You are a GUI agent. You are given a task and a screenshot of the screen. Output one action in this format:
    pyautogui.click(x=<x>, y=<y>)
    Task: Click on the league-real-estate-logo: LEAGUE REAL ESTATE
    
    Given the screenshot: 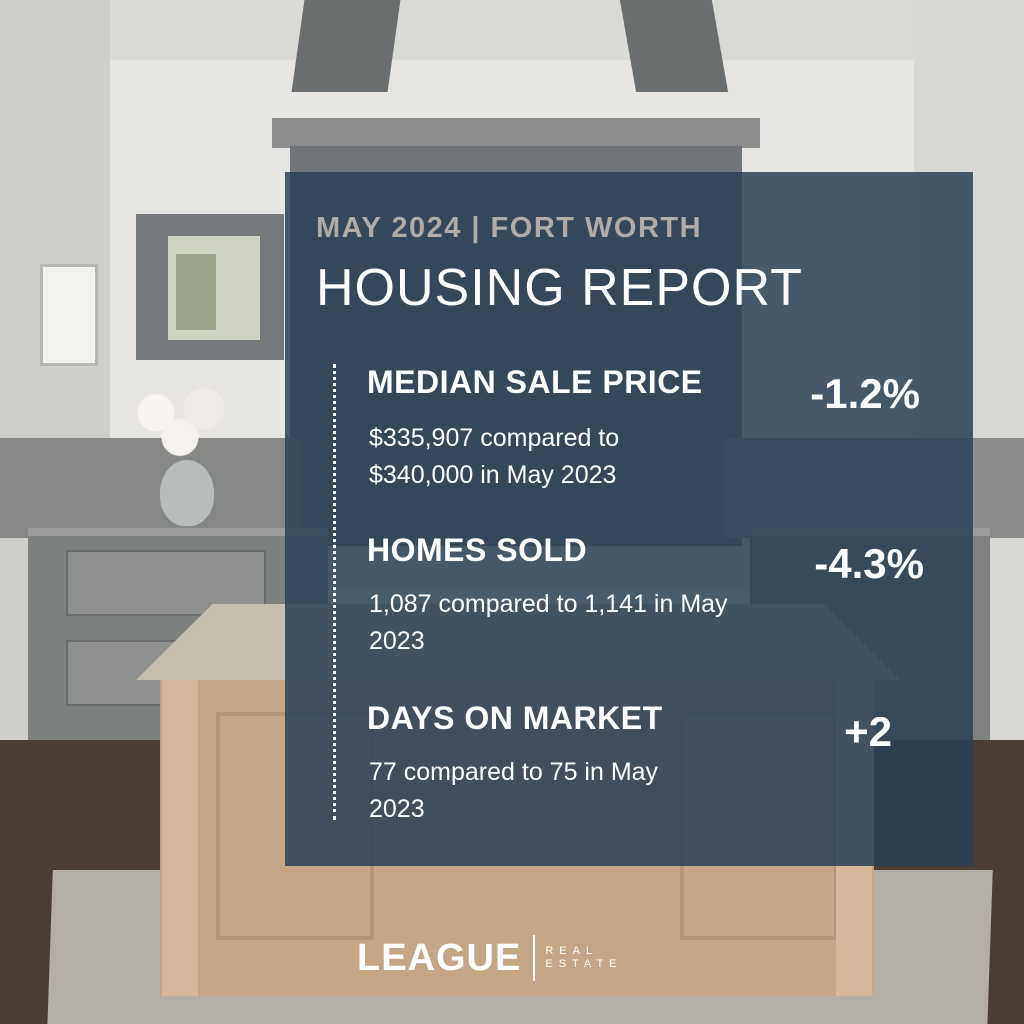 What is the action you would take?
    pyautogui.click(x=490, y=958)
    